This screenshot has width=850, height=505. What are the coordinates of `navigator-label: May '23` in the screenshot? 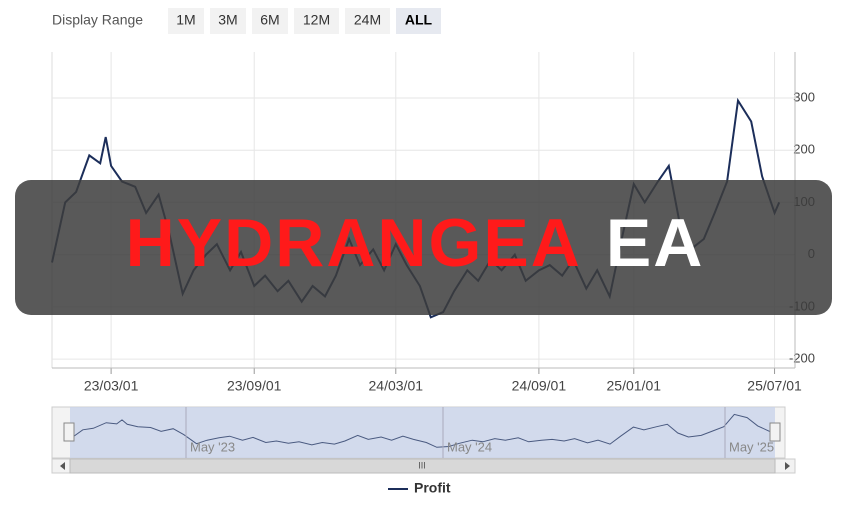 It's located at (212, 446).